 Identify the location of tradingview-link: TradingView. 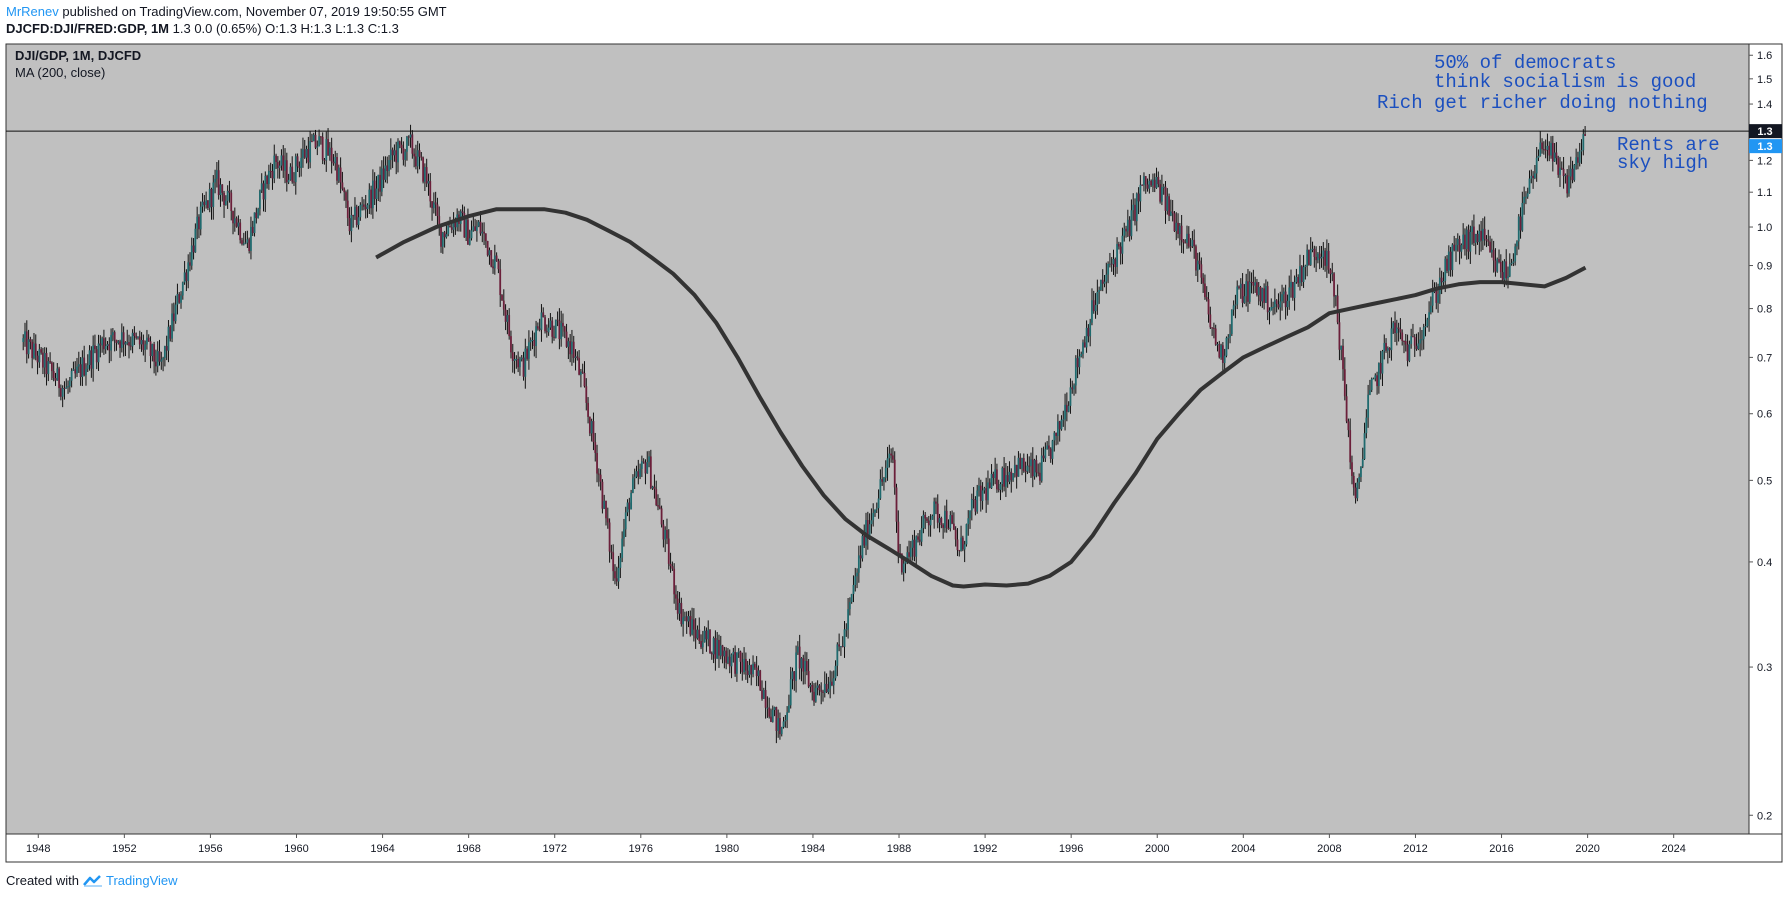
(141, 880).